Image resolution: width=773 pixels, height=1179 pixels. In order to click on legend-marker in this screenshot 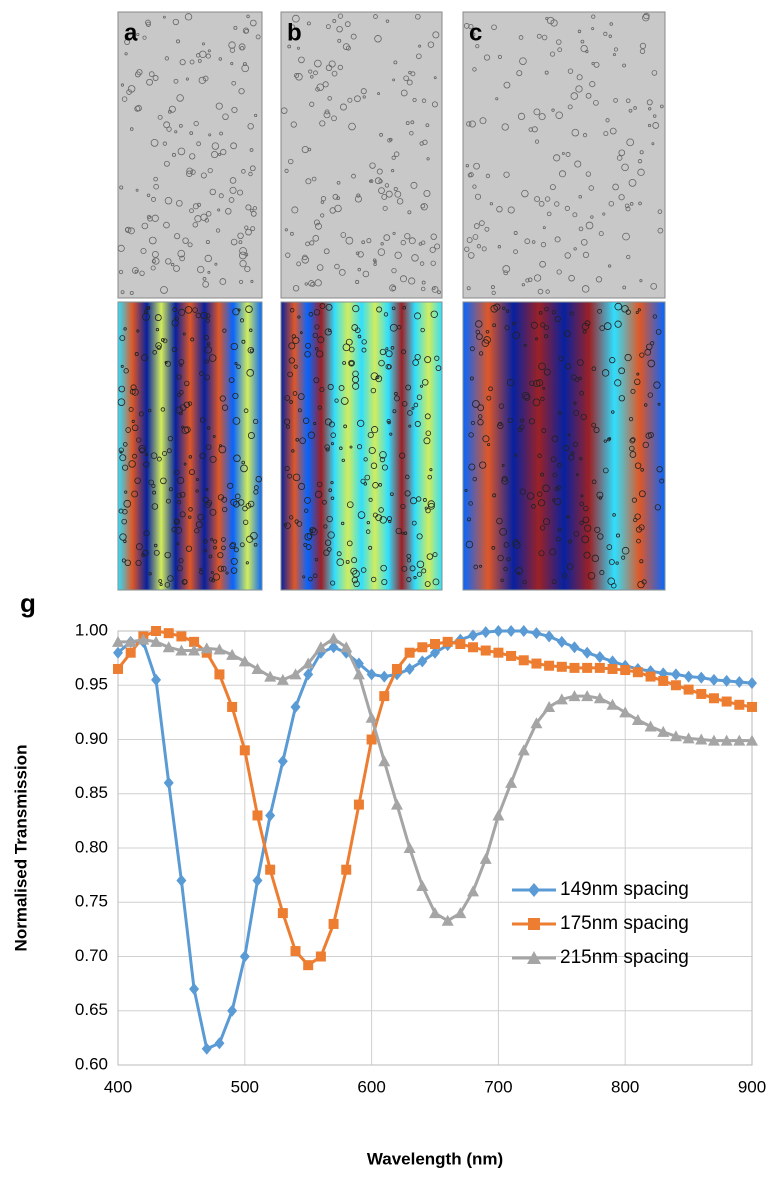, I will do `click(534, 924)`.